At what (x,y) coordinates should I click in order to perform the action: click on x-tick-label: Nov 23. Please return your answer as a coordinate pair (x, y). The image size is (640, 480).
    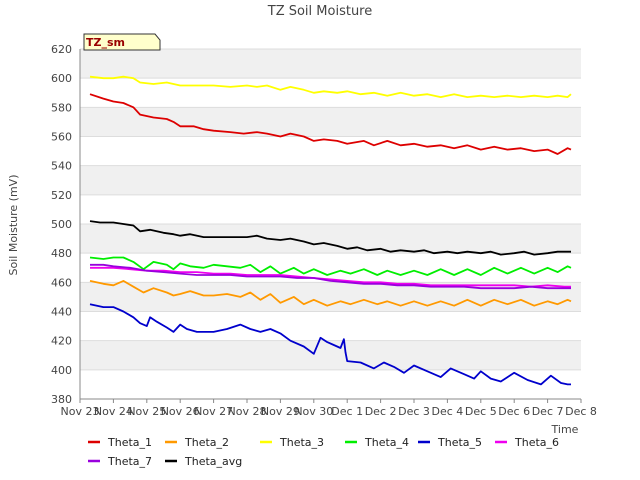
    Looking at the image, I should click on (80, 411).